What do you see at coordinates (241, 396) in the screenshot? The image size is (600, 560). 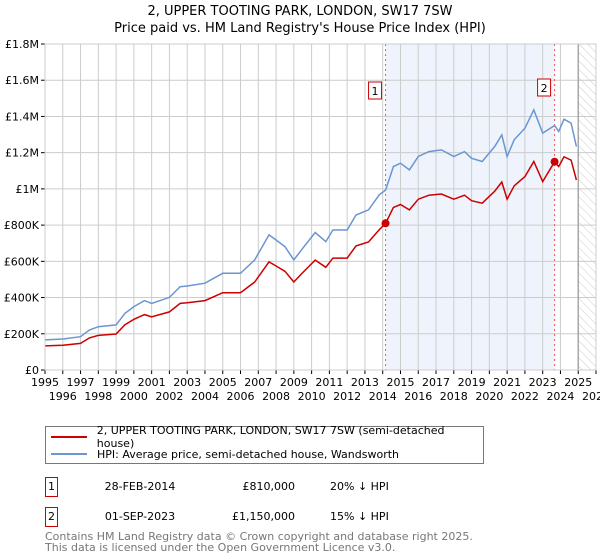 I see `x-tick-label: 2006` at bounding box center [241, 396].